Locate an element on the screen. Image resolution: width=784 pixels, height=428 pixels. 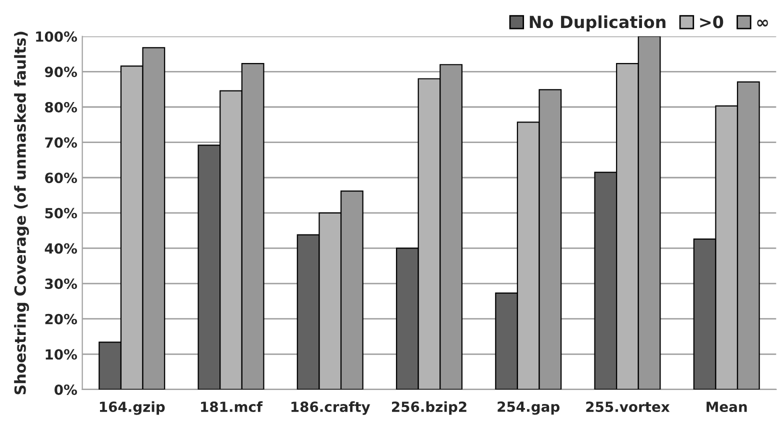
x-tick-label: 181.mcf is located at coordinates (232, 406).